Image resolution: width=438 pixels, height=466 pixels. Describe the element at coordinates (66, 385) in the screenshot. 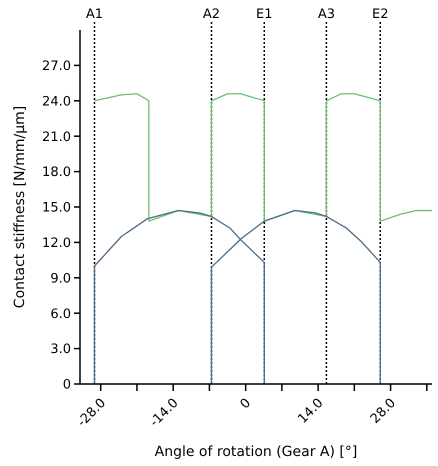

I see `y-tick-label: 0` at that location.